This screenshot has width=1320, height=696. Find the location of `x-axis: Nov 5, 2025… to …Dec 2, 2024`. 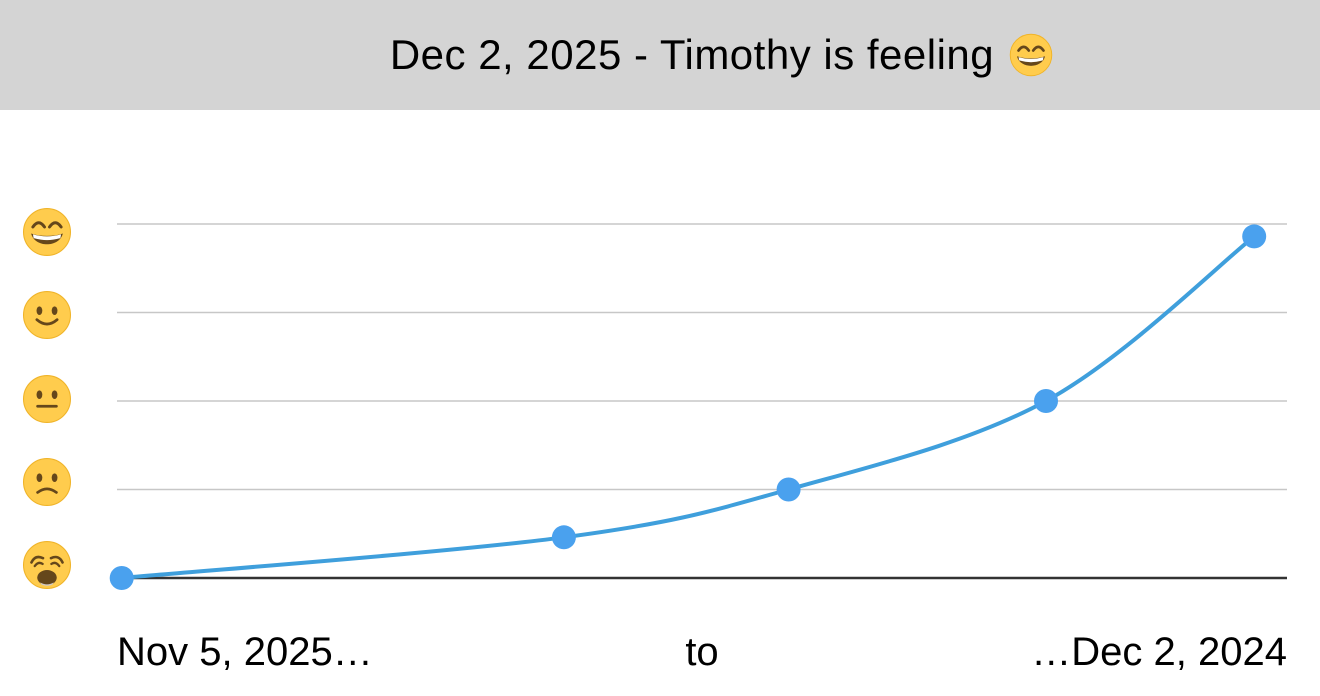

x-axis: Nov 5, 2025… to …Dec 2, 2024 is located at coordinates (702, 652).